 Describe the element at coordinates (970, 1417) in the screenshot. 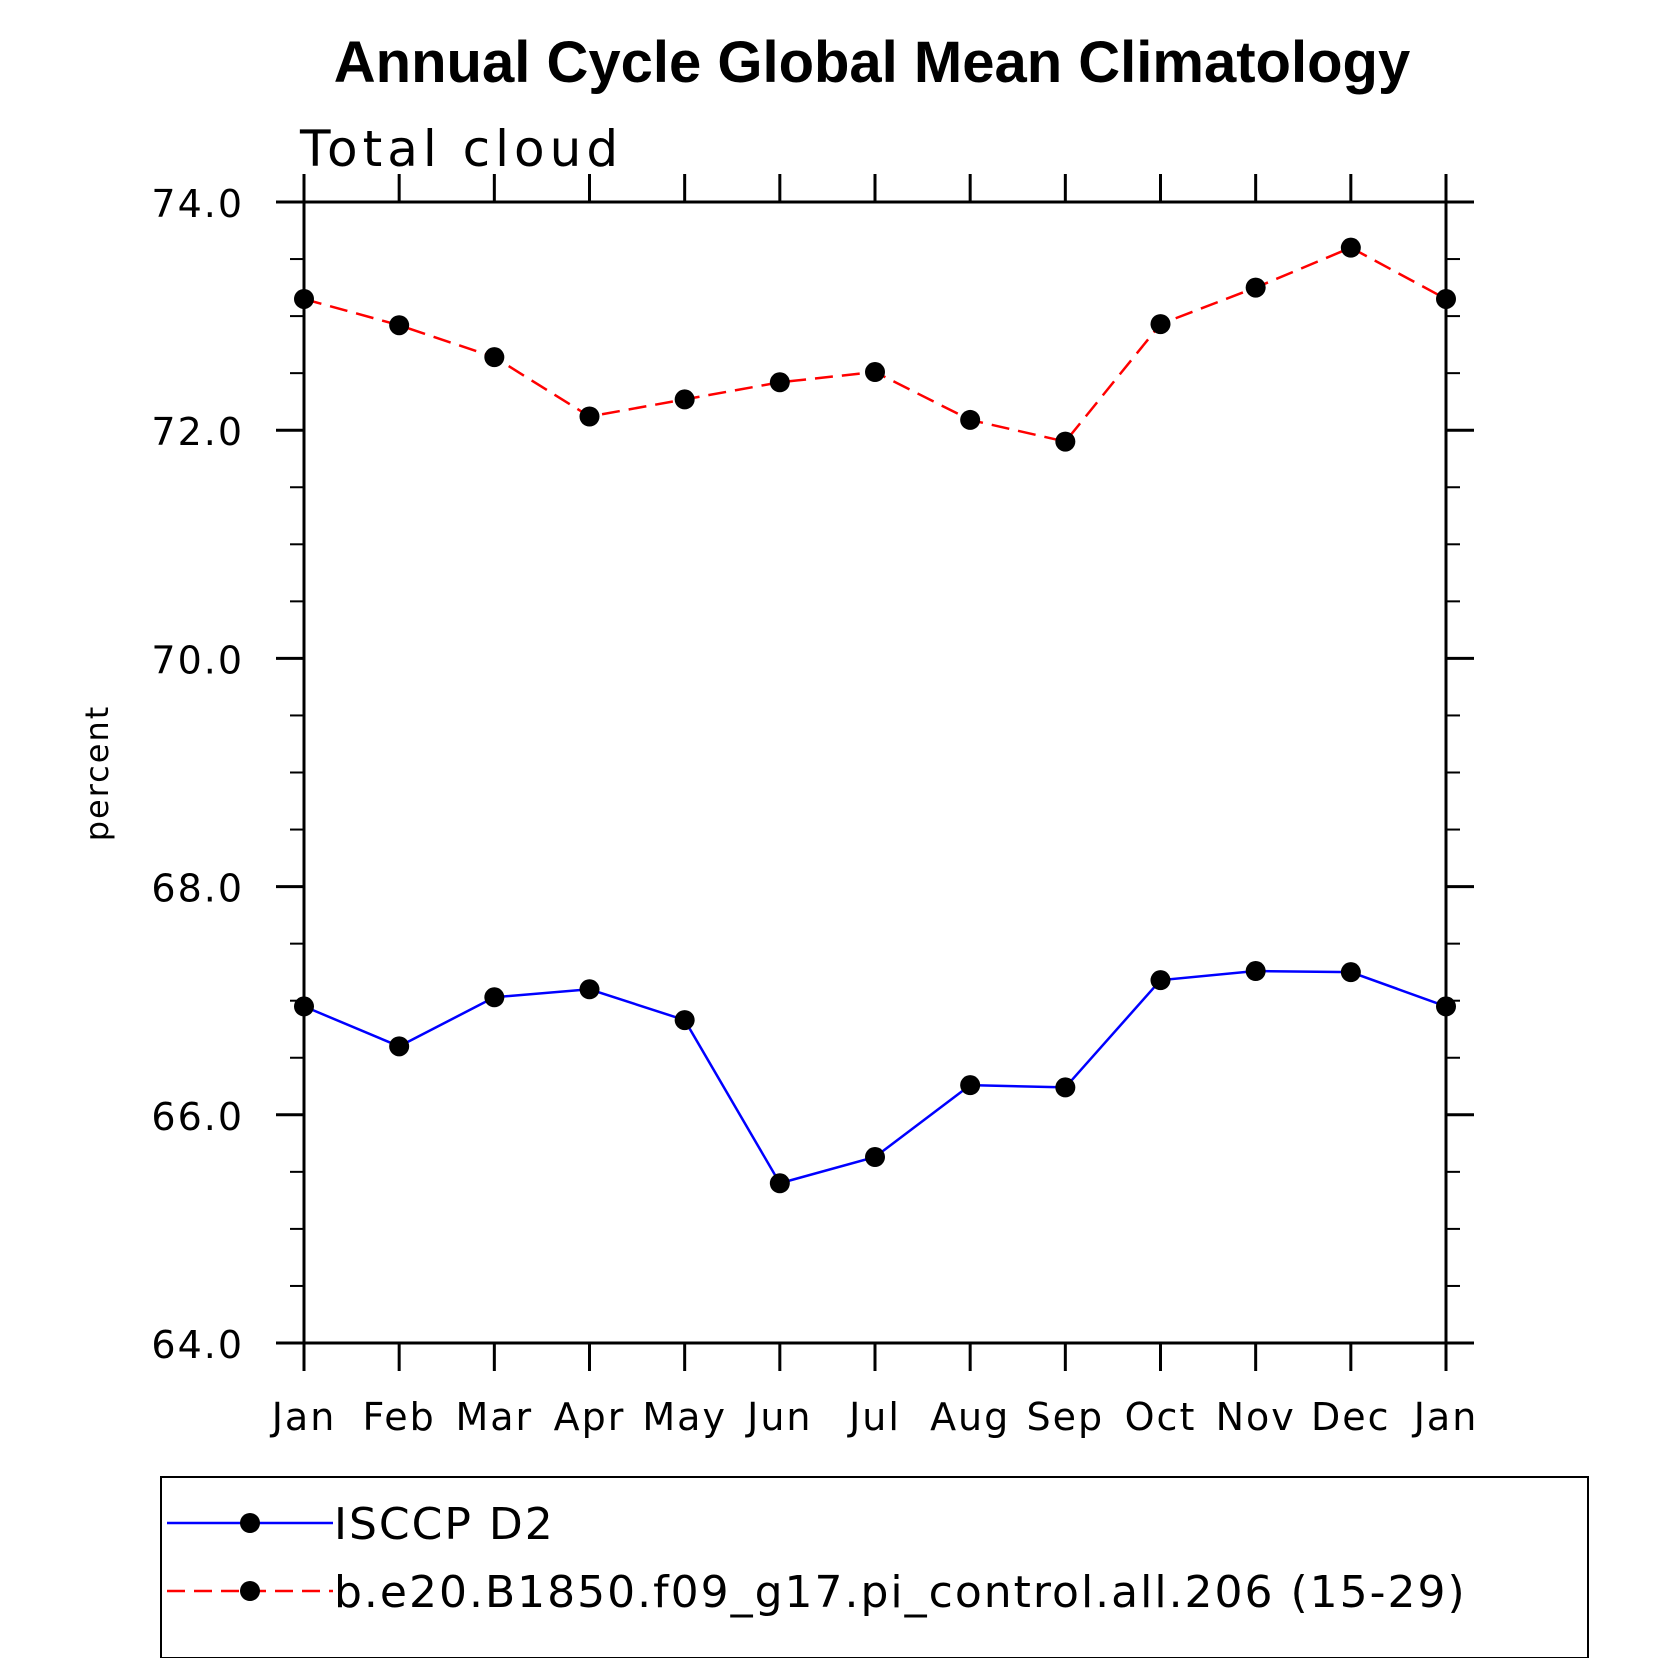

I see `x-tick-label: Aug` at that location.